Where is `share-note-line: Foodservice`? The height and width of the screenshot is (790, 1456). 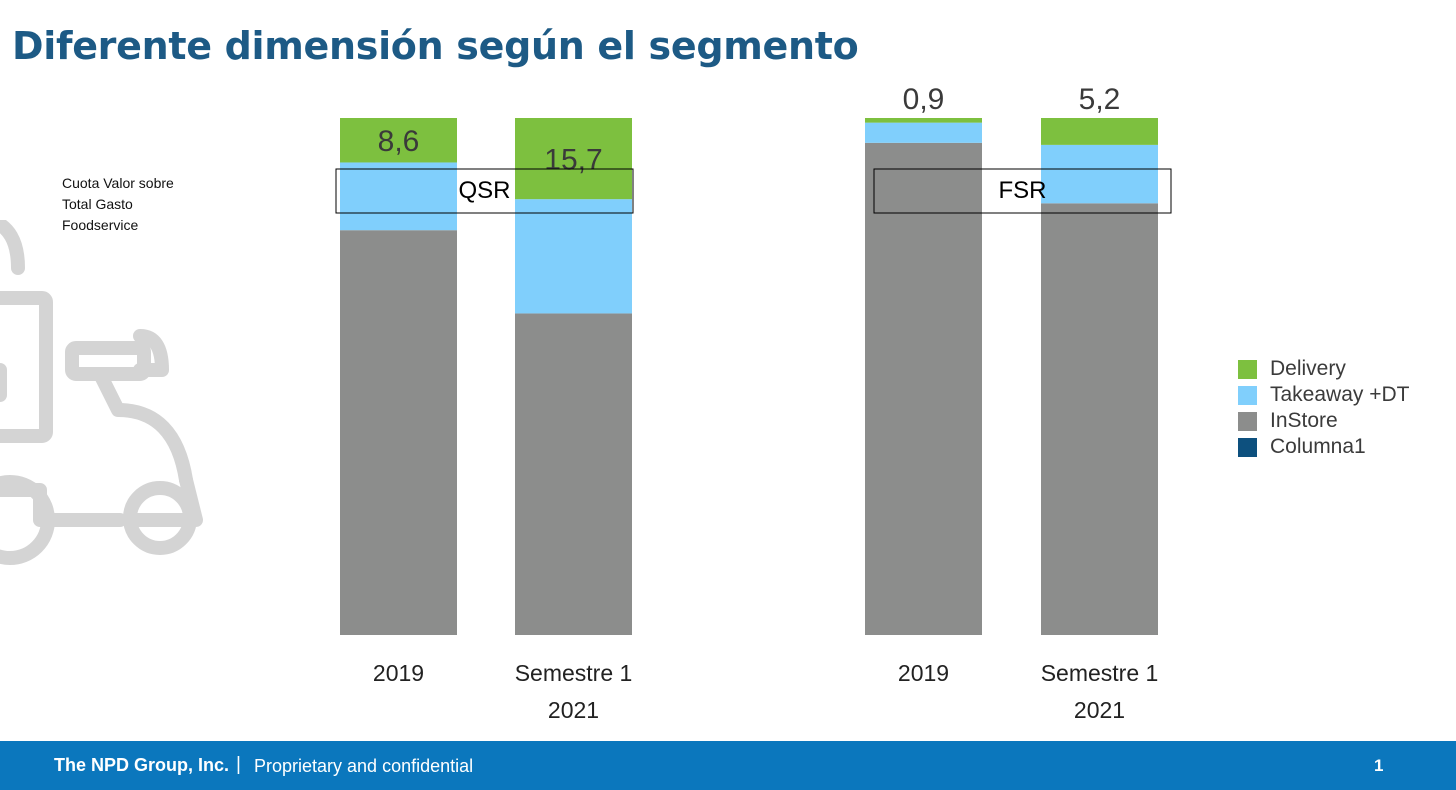
share-note-line: Foodservice is located at coordinates (100, 225).